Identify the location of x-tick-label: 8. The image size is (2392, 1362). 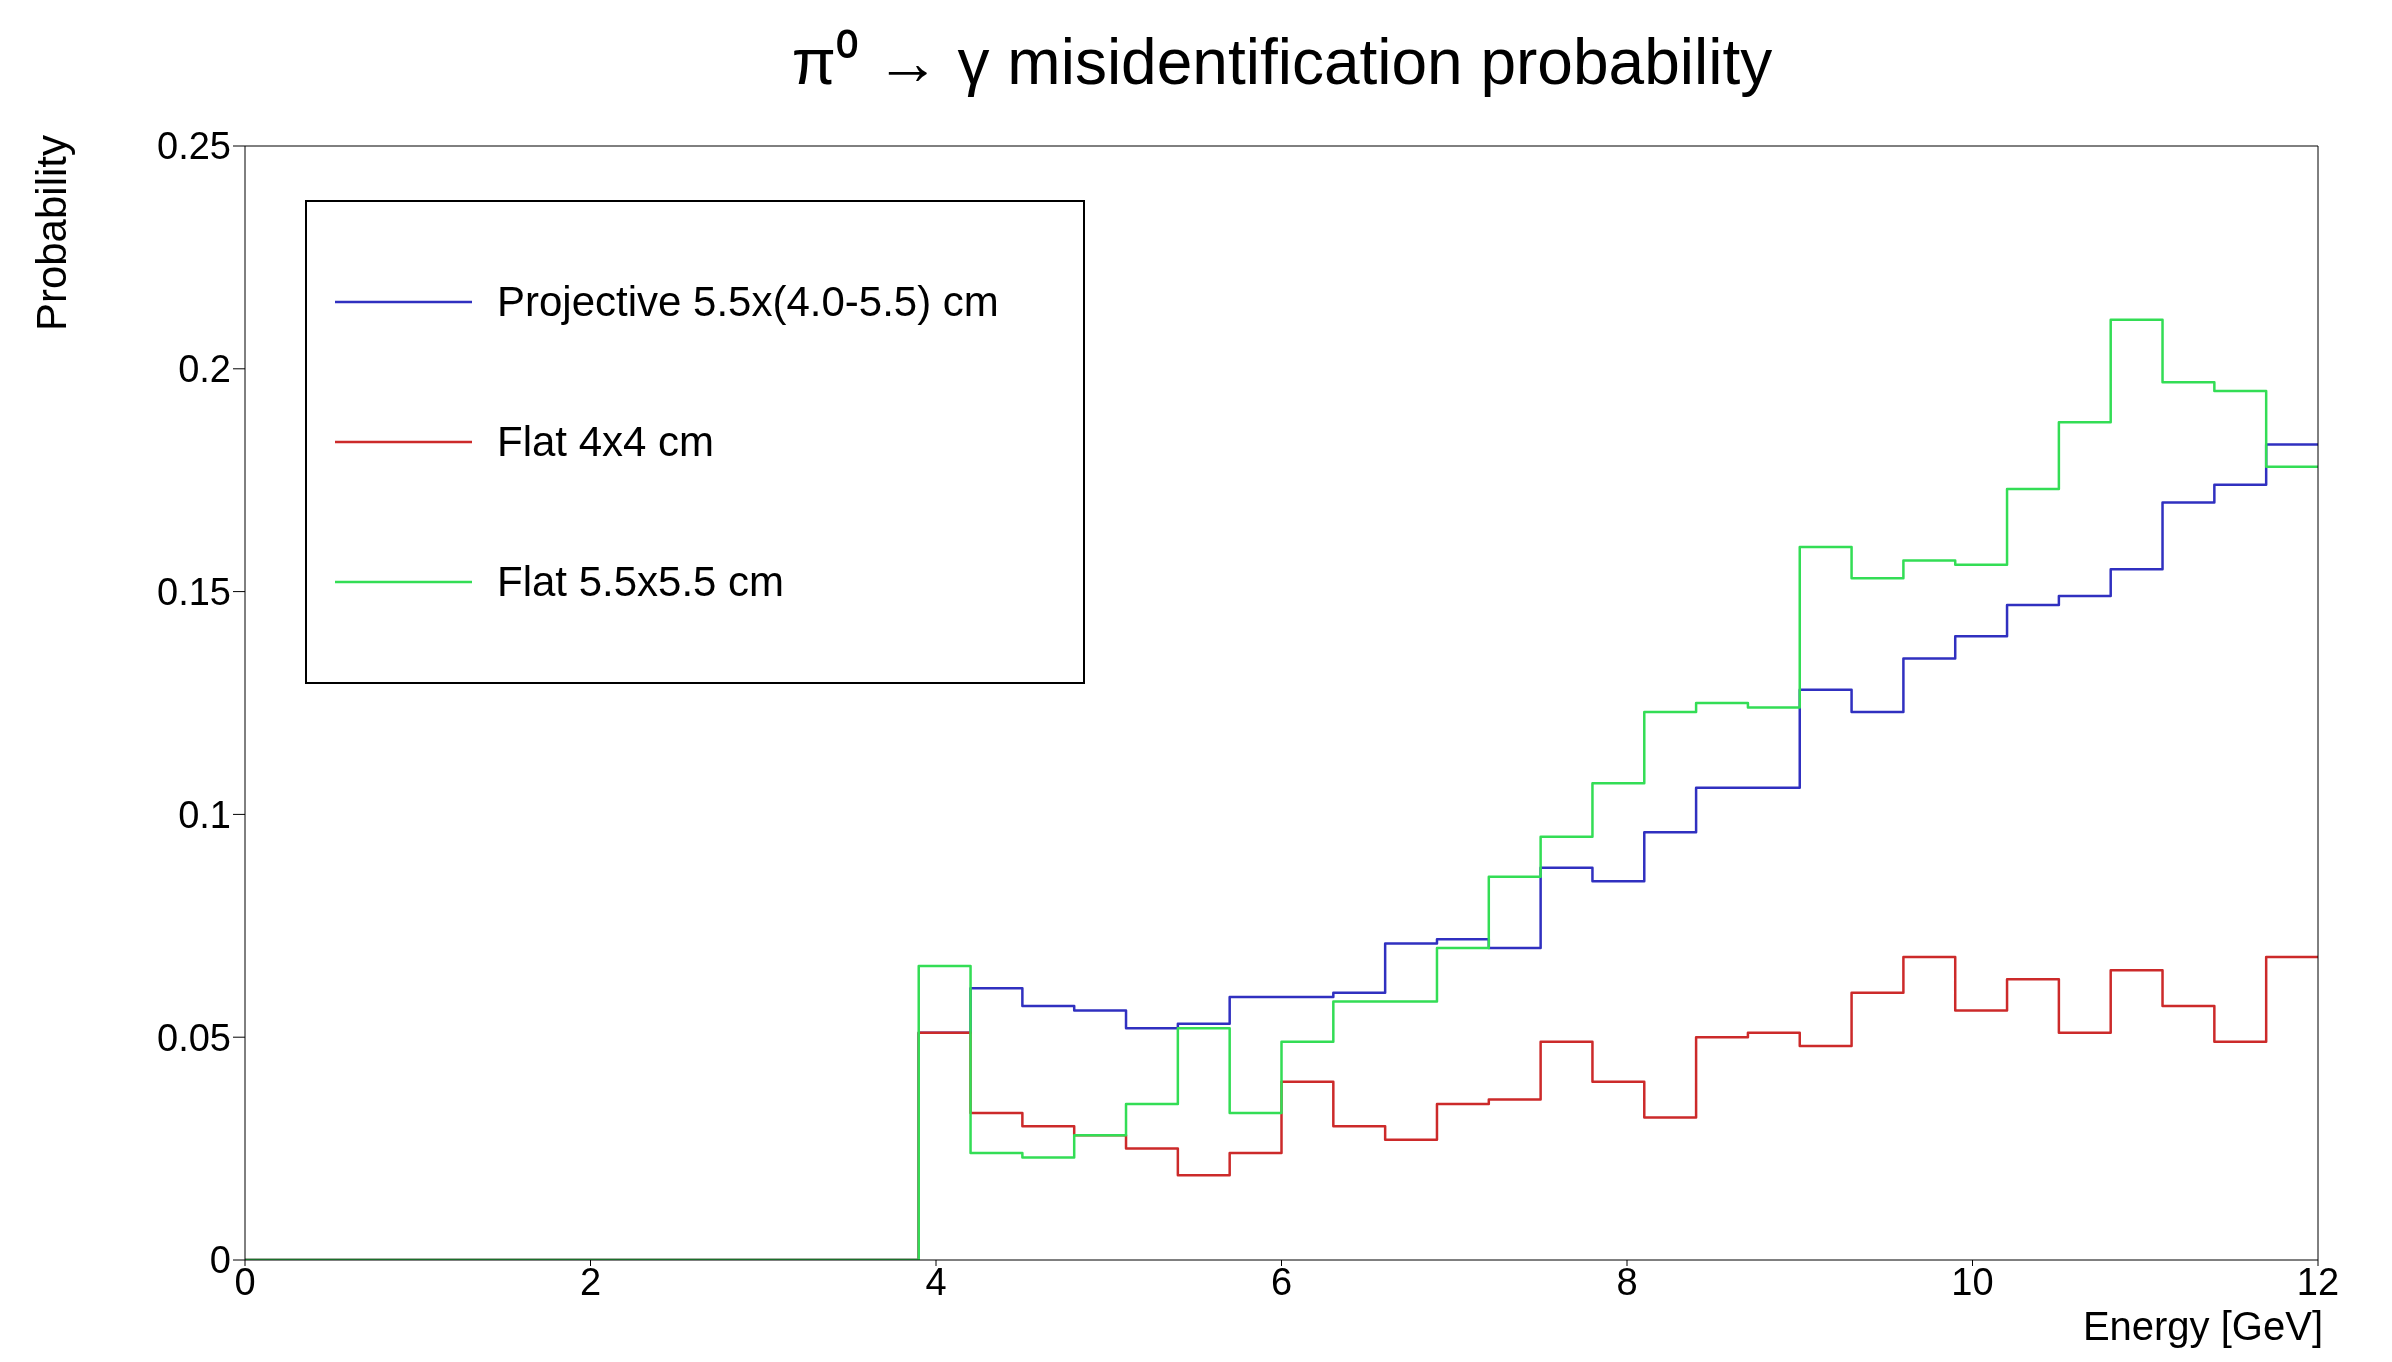
(1627, 1281).